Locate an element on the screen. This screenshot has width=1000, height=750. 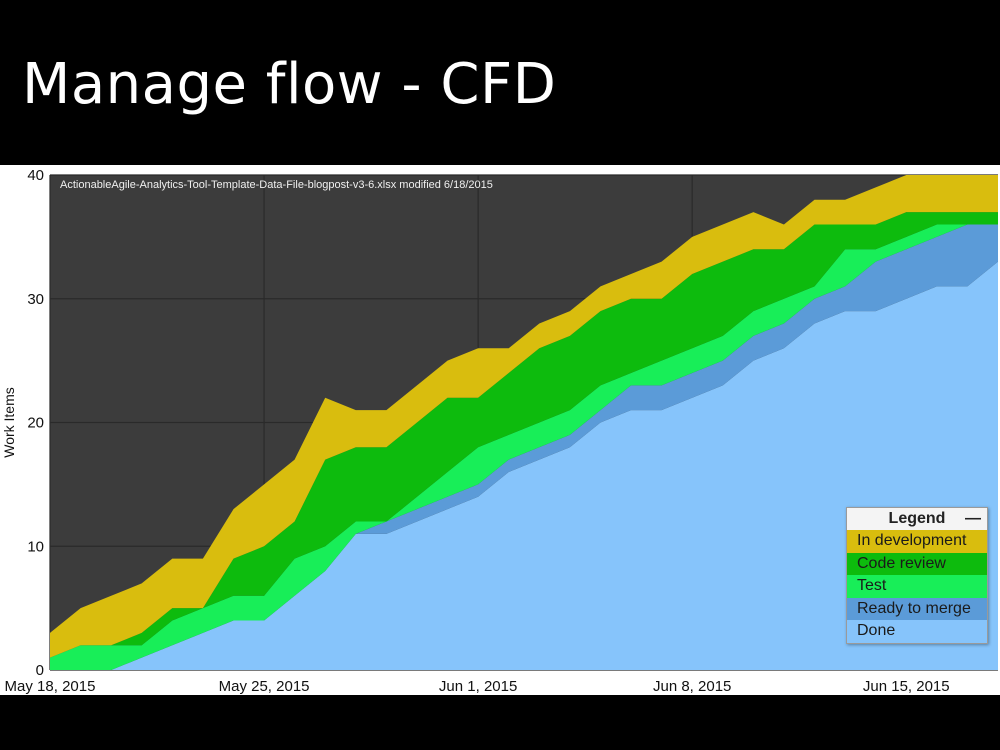
slide-title: Manage flow - CFD is located at coordinates (289, 84).